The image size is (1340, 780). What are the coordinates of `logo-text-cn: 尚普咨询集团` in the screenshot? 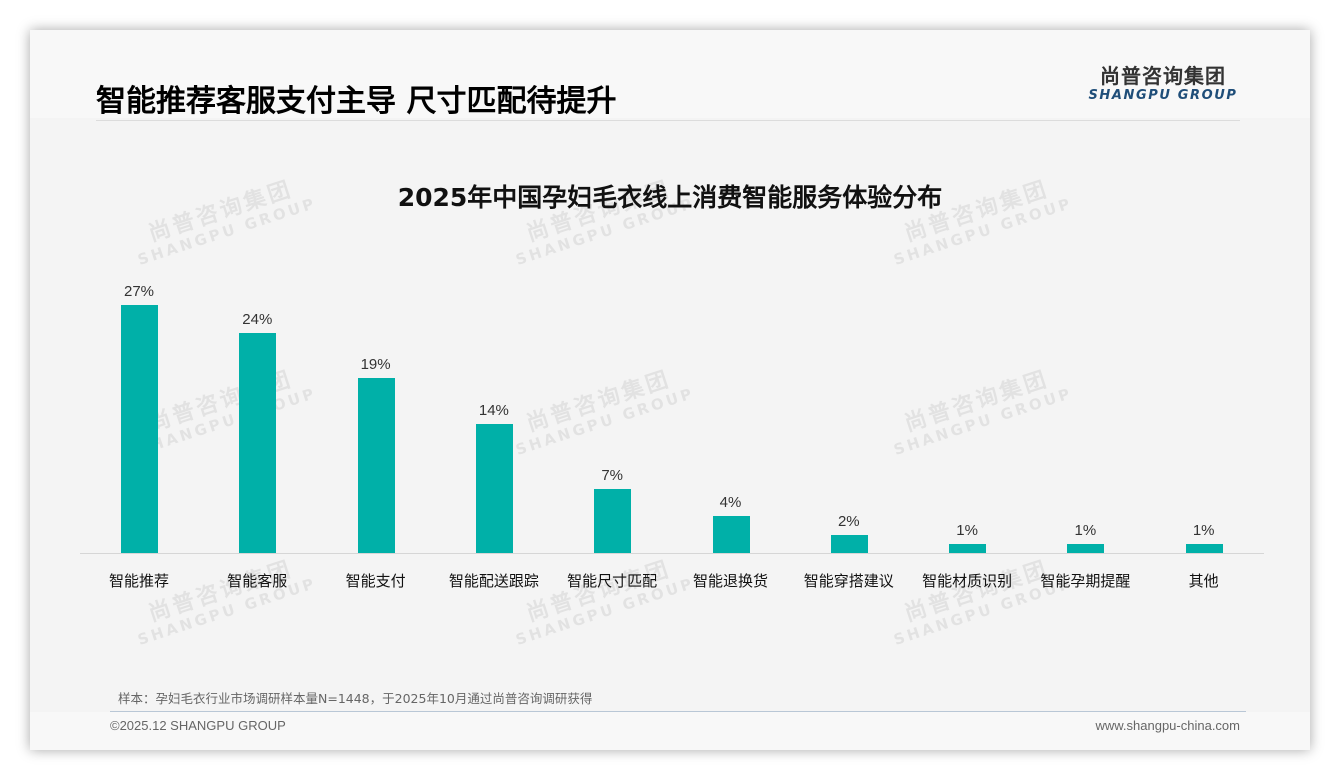 It's located at (1163, 76).